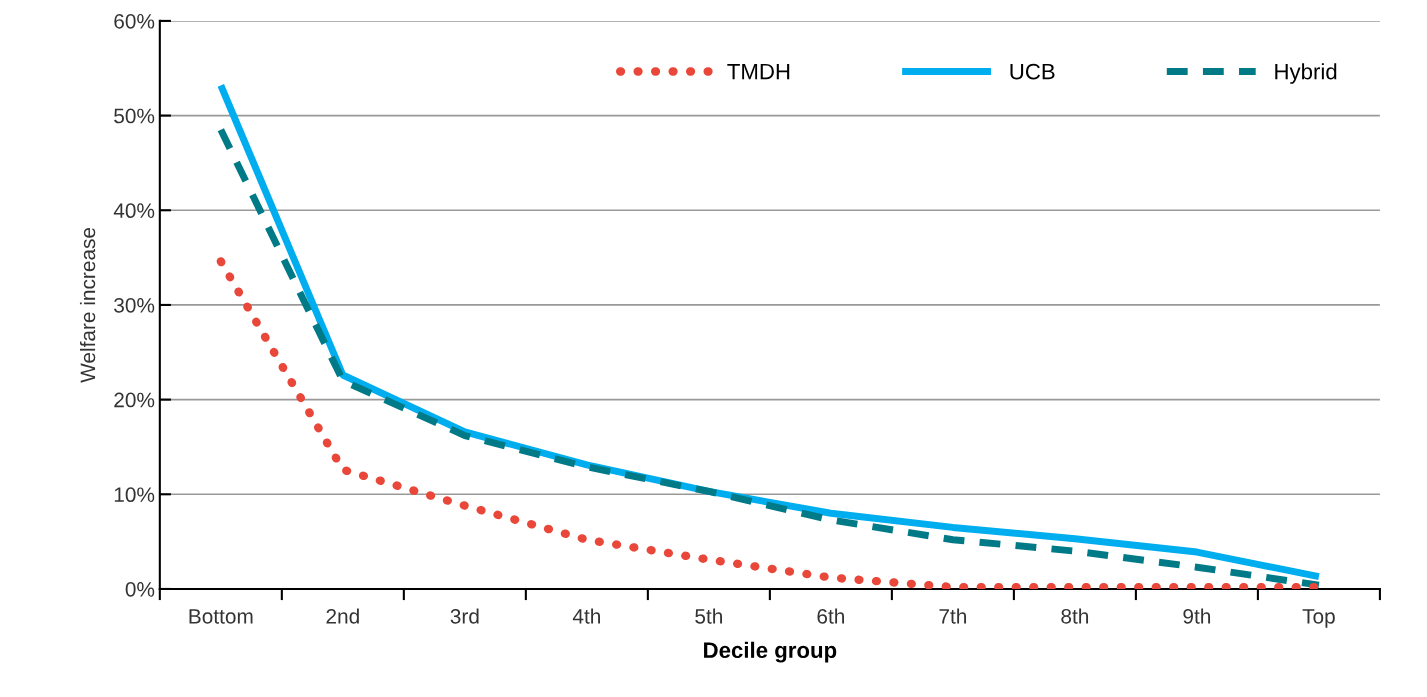  What do you see at coordinates (134, 116) in the screenshot?
I see `y-tick-label: 50%` at bounding box center [134, 116].